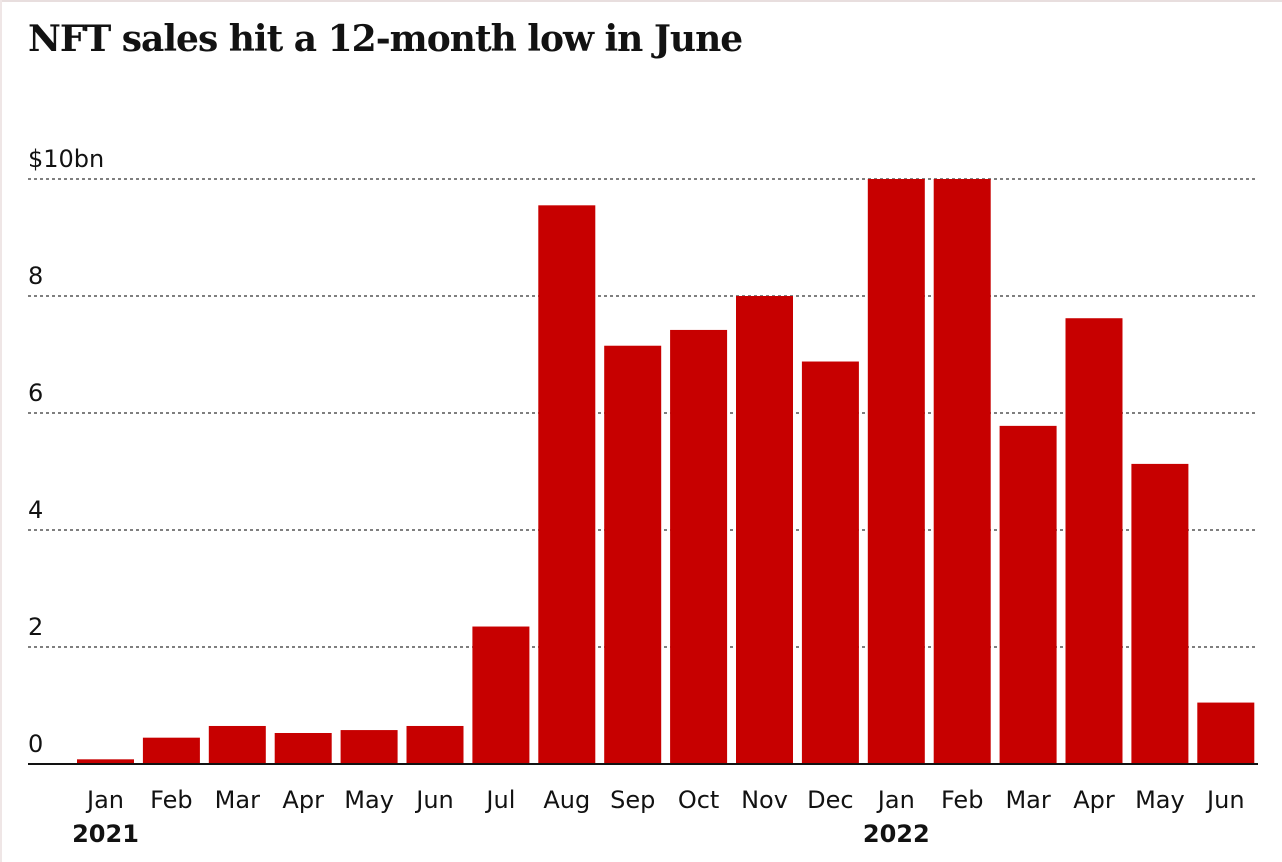  What do you see at coordinates (499, 800) in the screenshot?
I see `x-tick-label: Jul` at bounding box center [499, 800].